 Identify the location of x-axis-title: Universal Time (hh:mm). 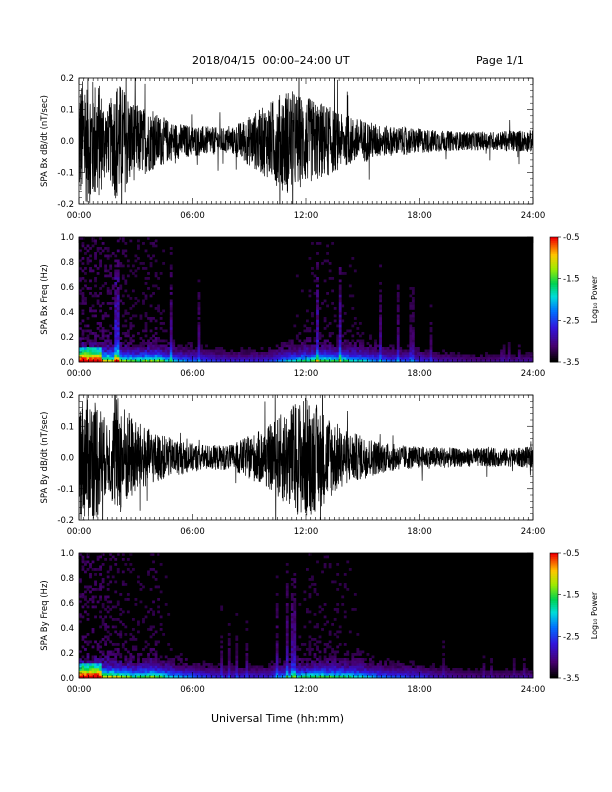
(277, 718).